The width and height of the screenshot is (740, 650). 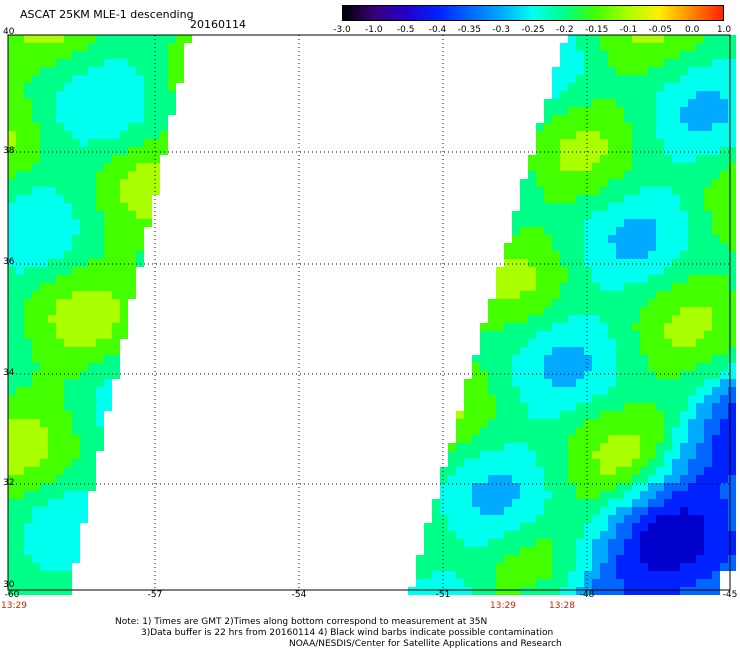 What do you see at coordinates (405, 30) in the screenshot?
I see `colorbar-tick-label: -0.5` at bounding box center [405, 30].